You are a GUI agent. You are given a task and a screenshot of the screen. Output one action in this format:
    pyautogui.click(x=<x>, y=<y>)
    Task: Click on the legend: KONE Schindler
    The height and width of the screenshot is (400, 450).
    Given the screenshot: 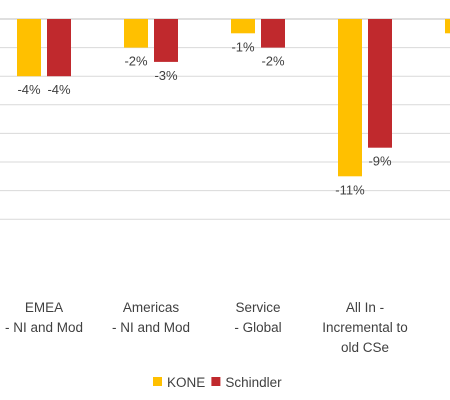 What is the action you would take?
    pyautogui.click(x=217, y=382)
    